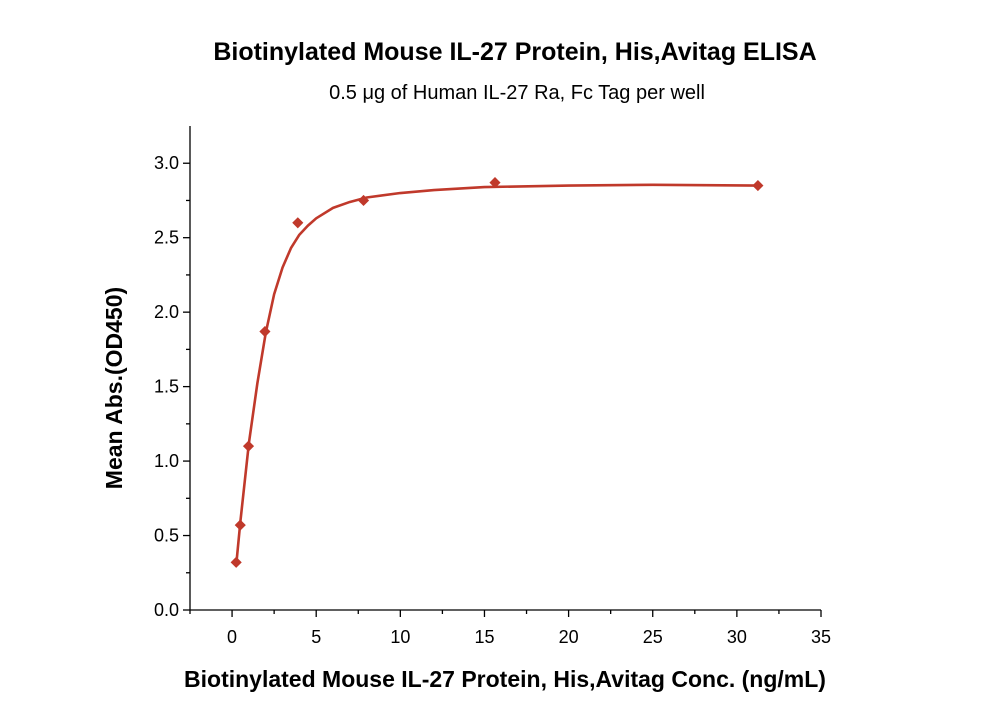 The image size is (1000, 714). What do you see at coordinates (232, 637) in the screenshot?
I see `x-tick-label: 0` at bounding box center [232, 637].